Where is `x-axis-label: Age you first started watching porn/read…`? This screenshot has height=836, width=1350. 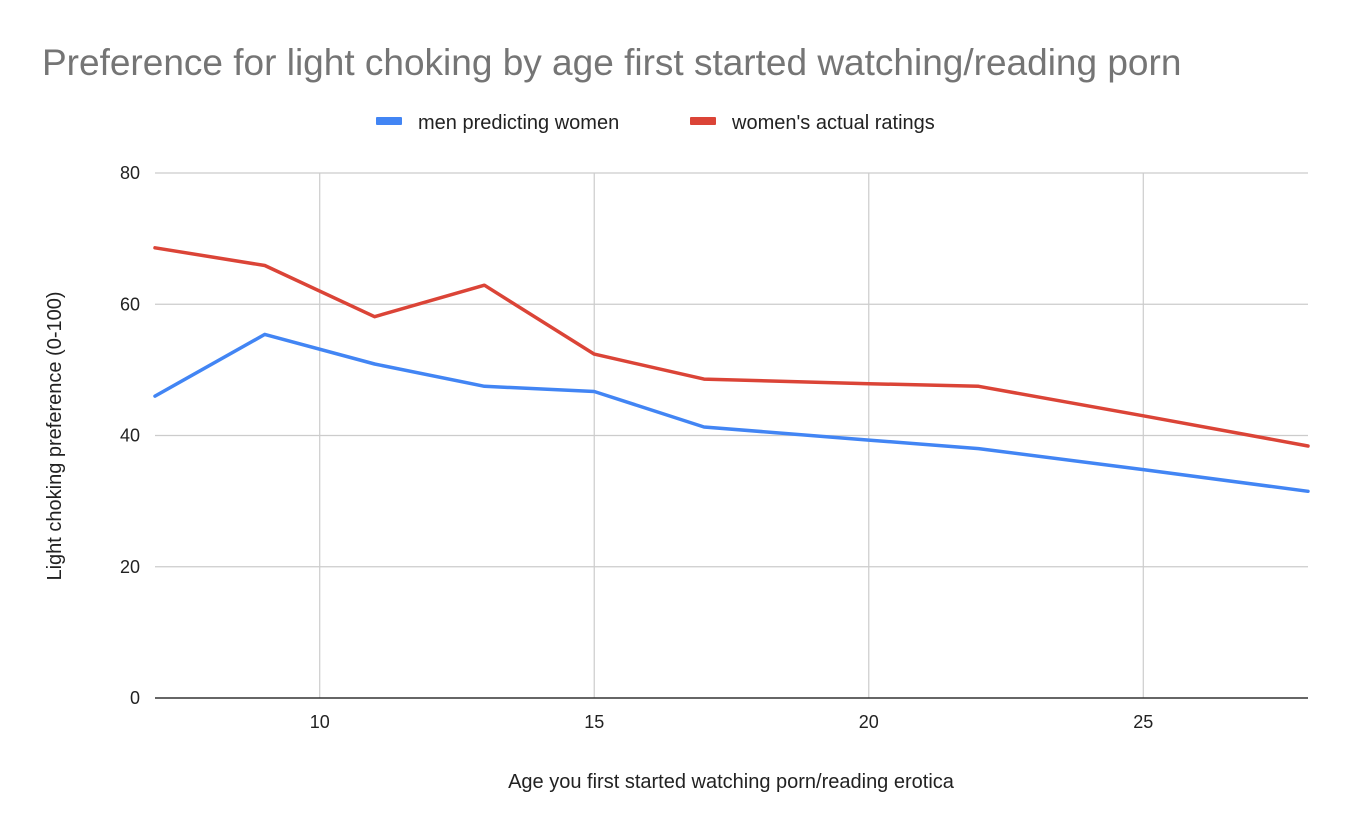
x-axis-label: Age you first started watching porn/read… is located at coordinates (731, 782).